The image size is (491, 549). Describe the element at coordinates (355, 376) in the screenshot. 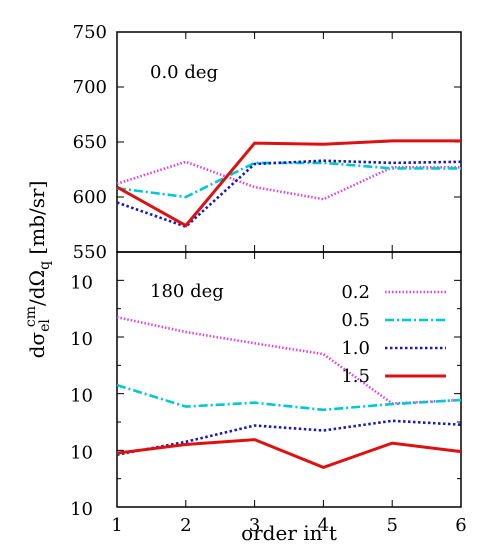

I see `legend-label: 1.5` at that location.